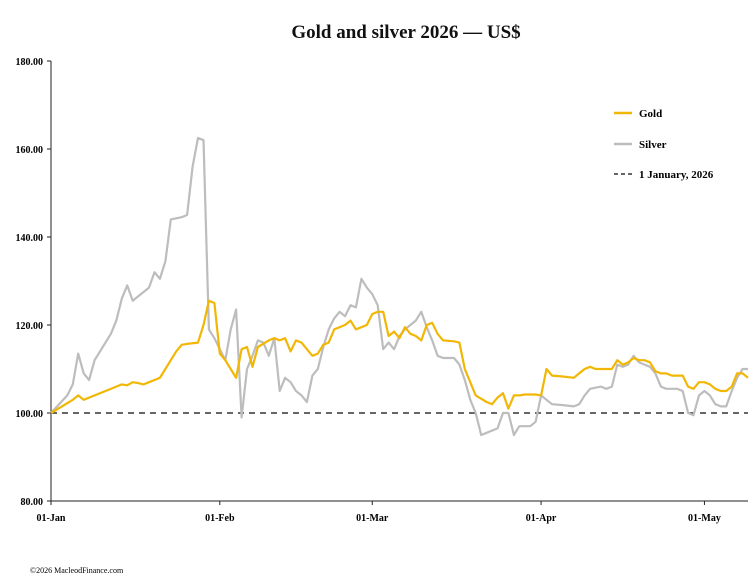 This screenshot has width=756, height=576. I want to click on legend: Gold Silver 1 January, 2026, so click(664, 144).